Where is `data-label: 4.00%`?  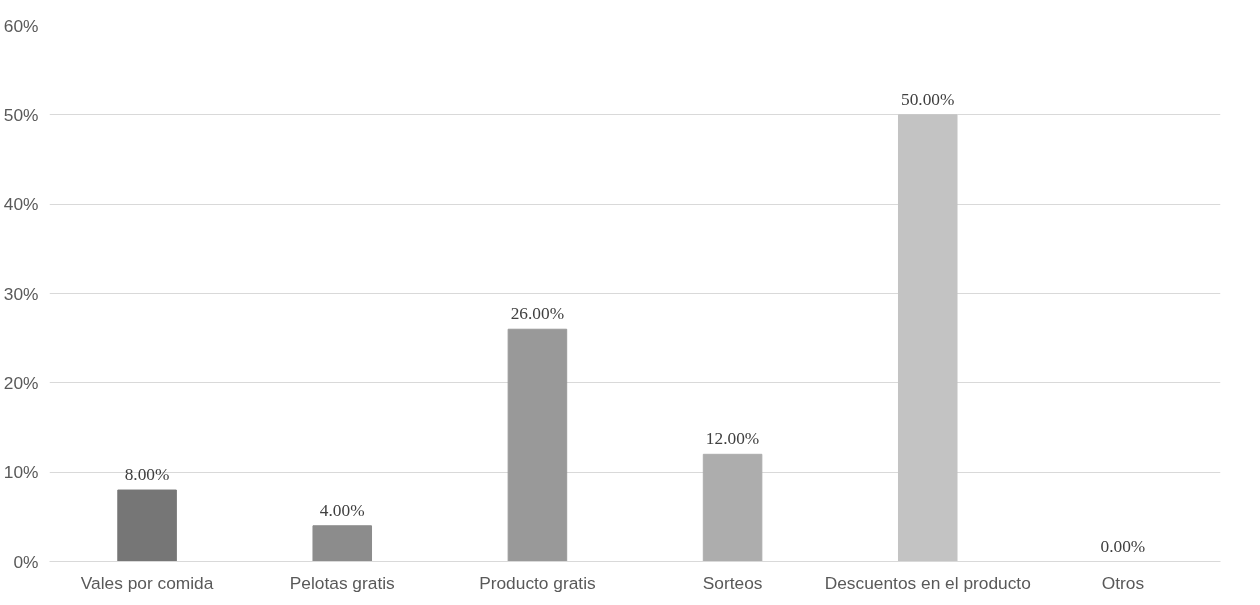
data-label: 4.00% is located at coordinates (342, 510).